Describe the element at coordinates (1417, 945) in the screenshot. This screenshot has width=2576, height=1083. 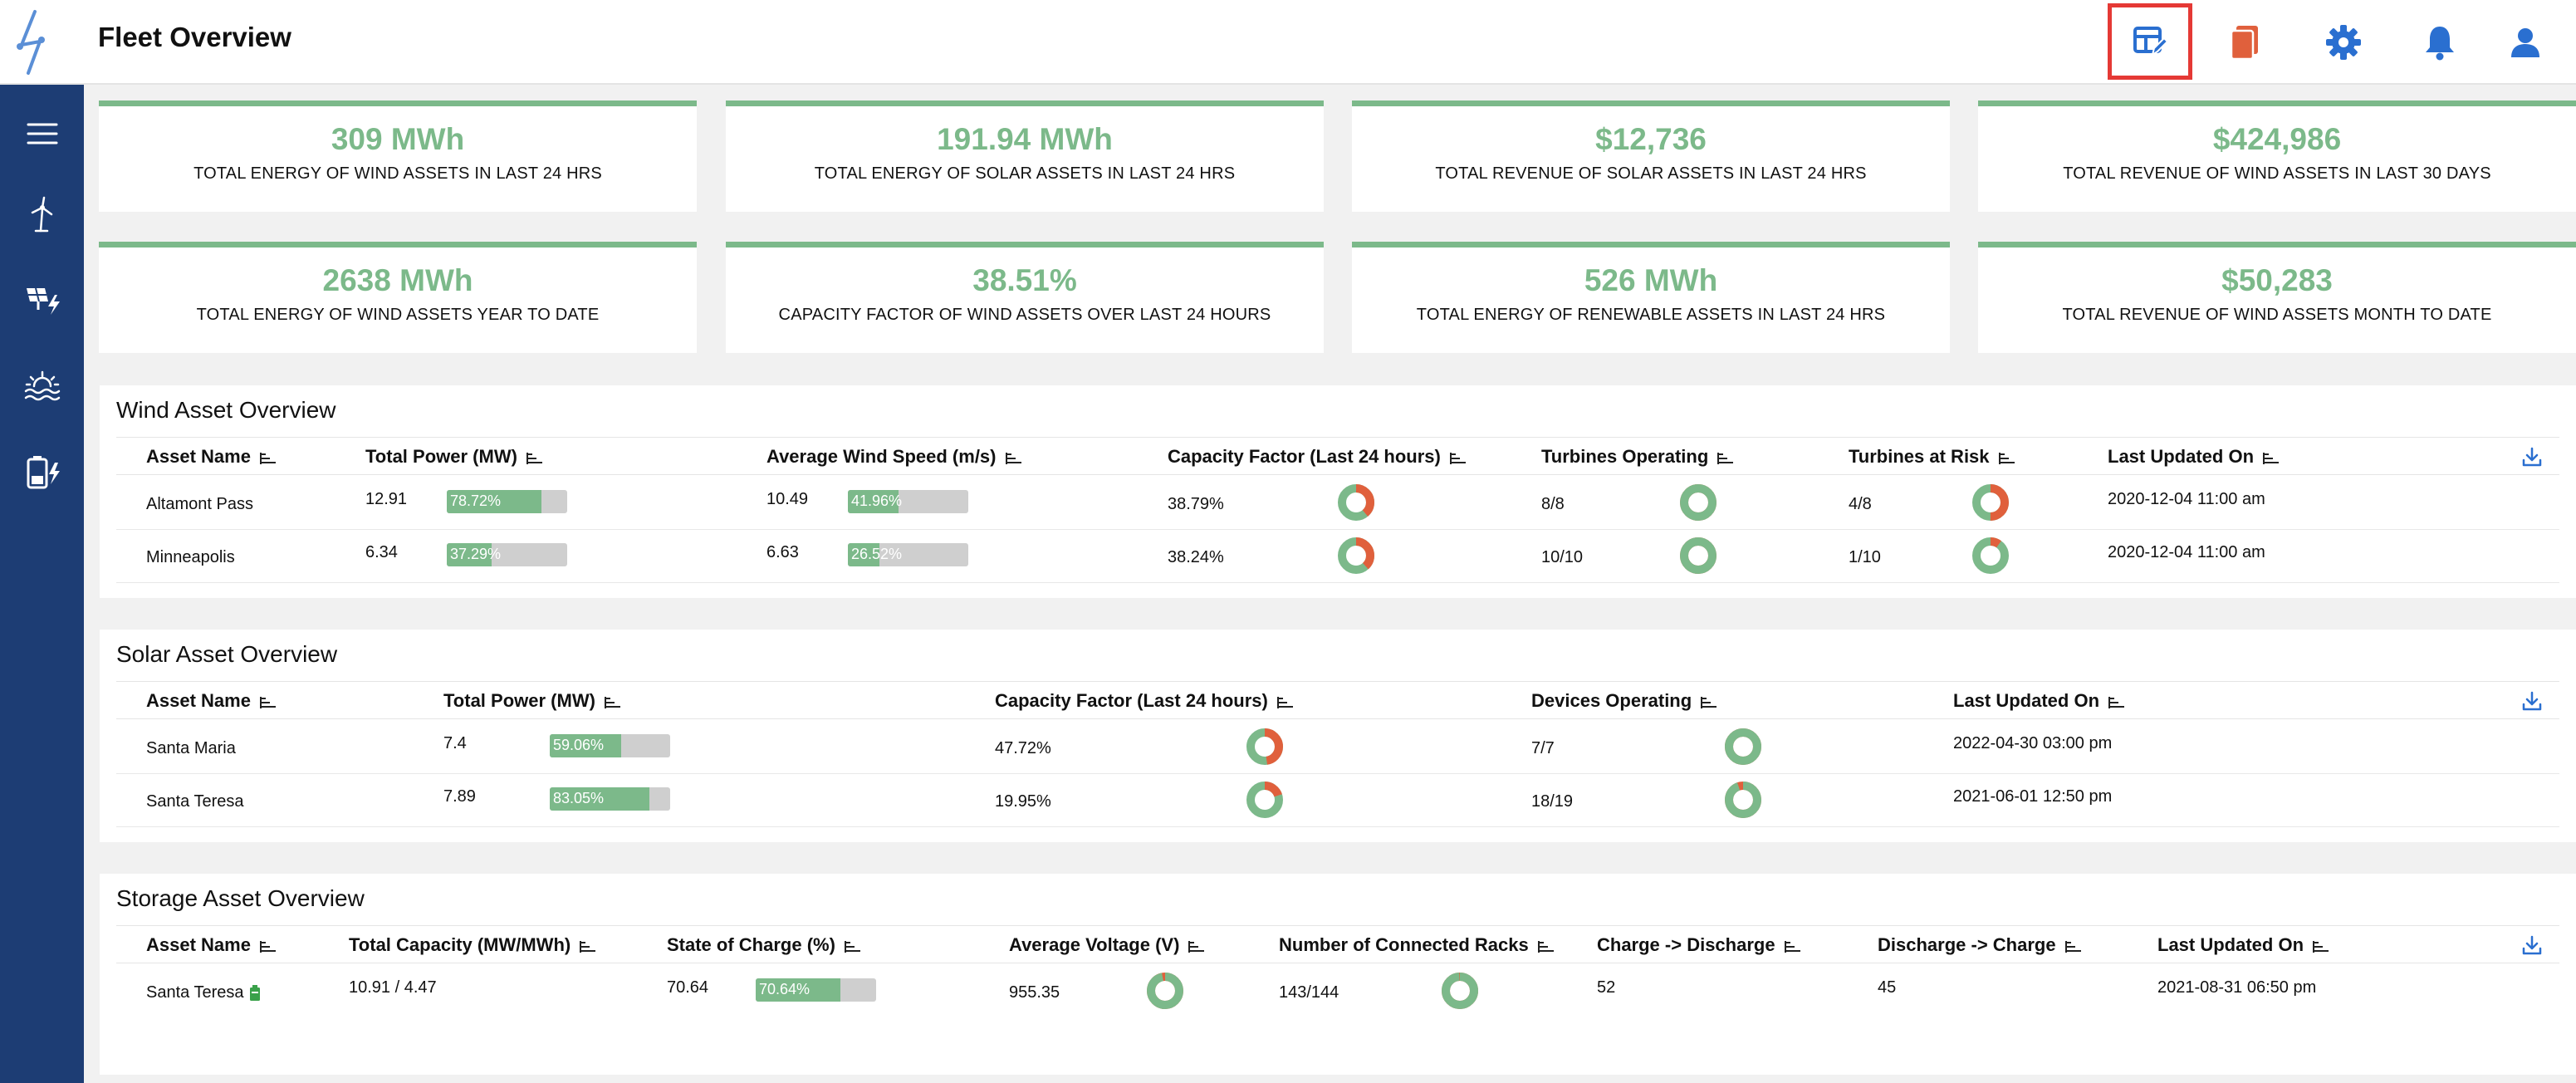
I see `column-header: Number of Connected Racks` at that location.